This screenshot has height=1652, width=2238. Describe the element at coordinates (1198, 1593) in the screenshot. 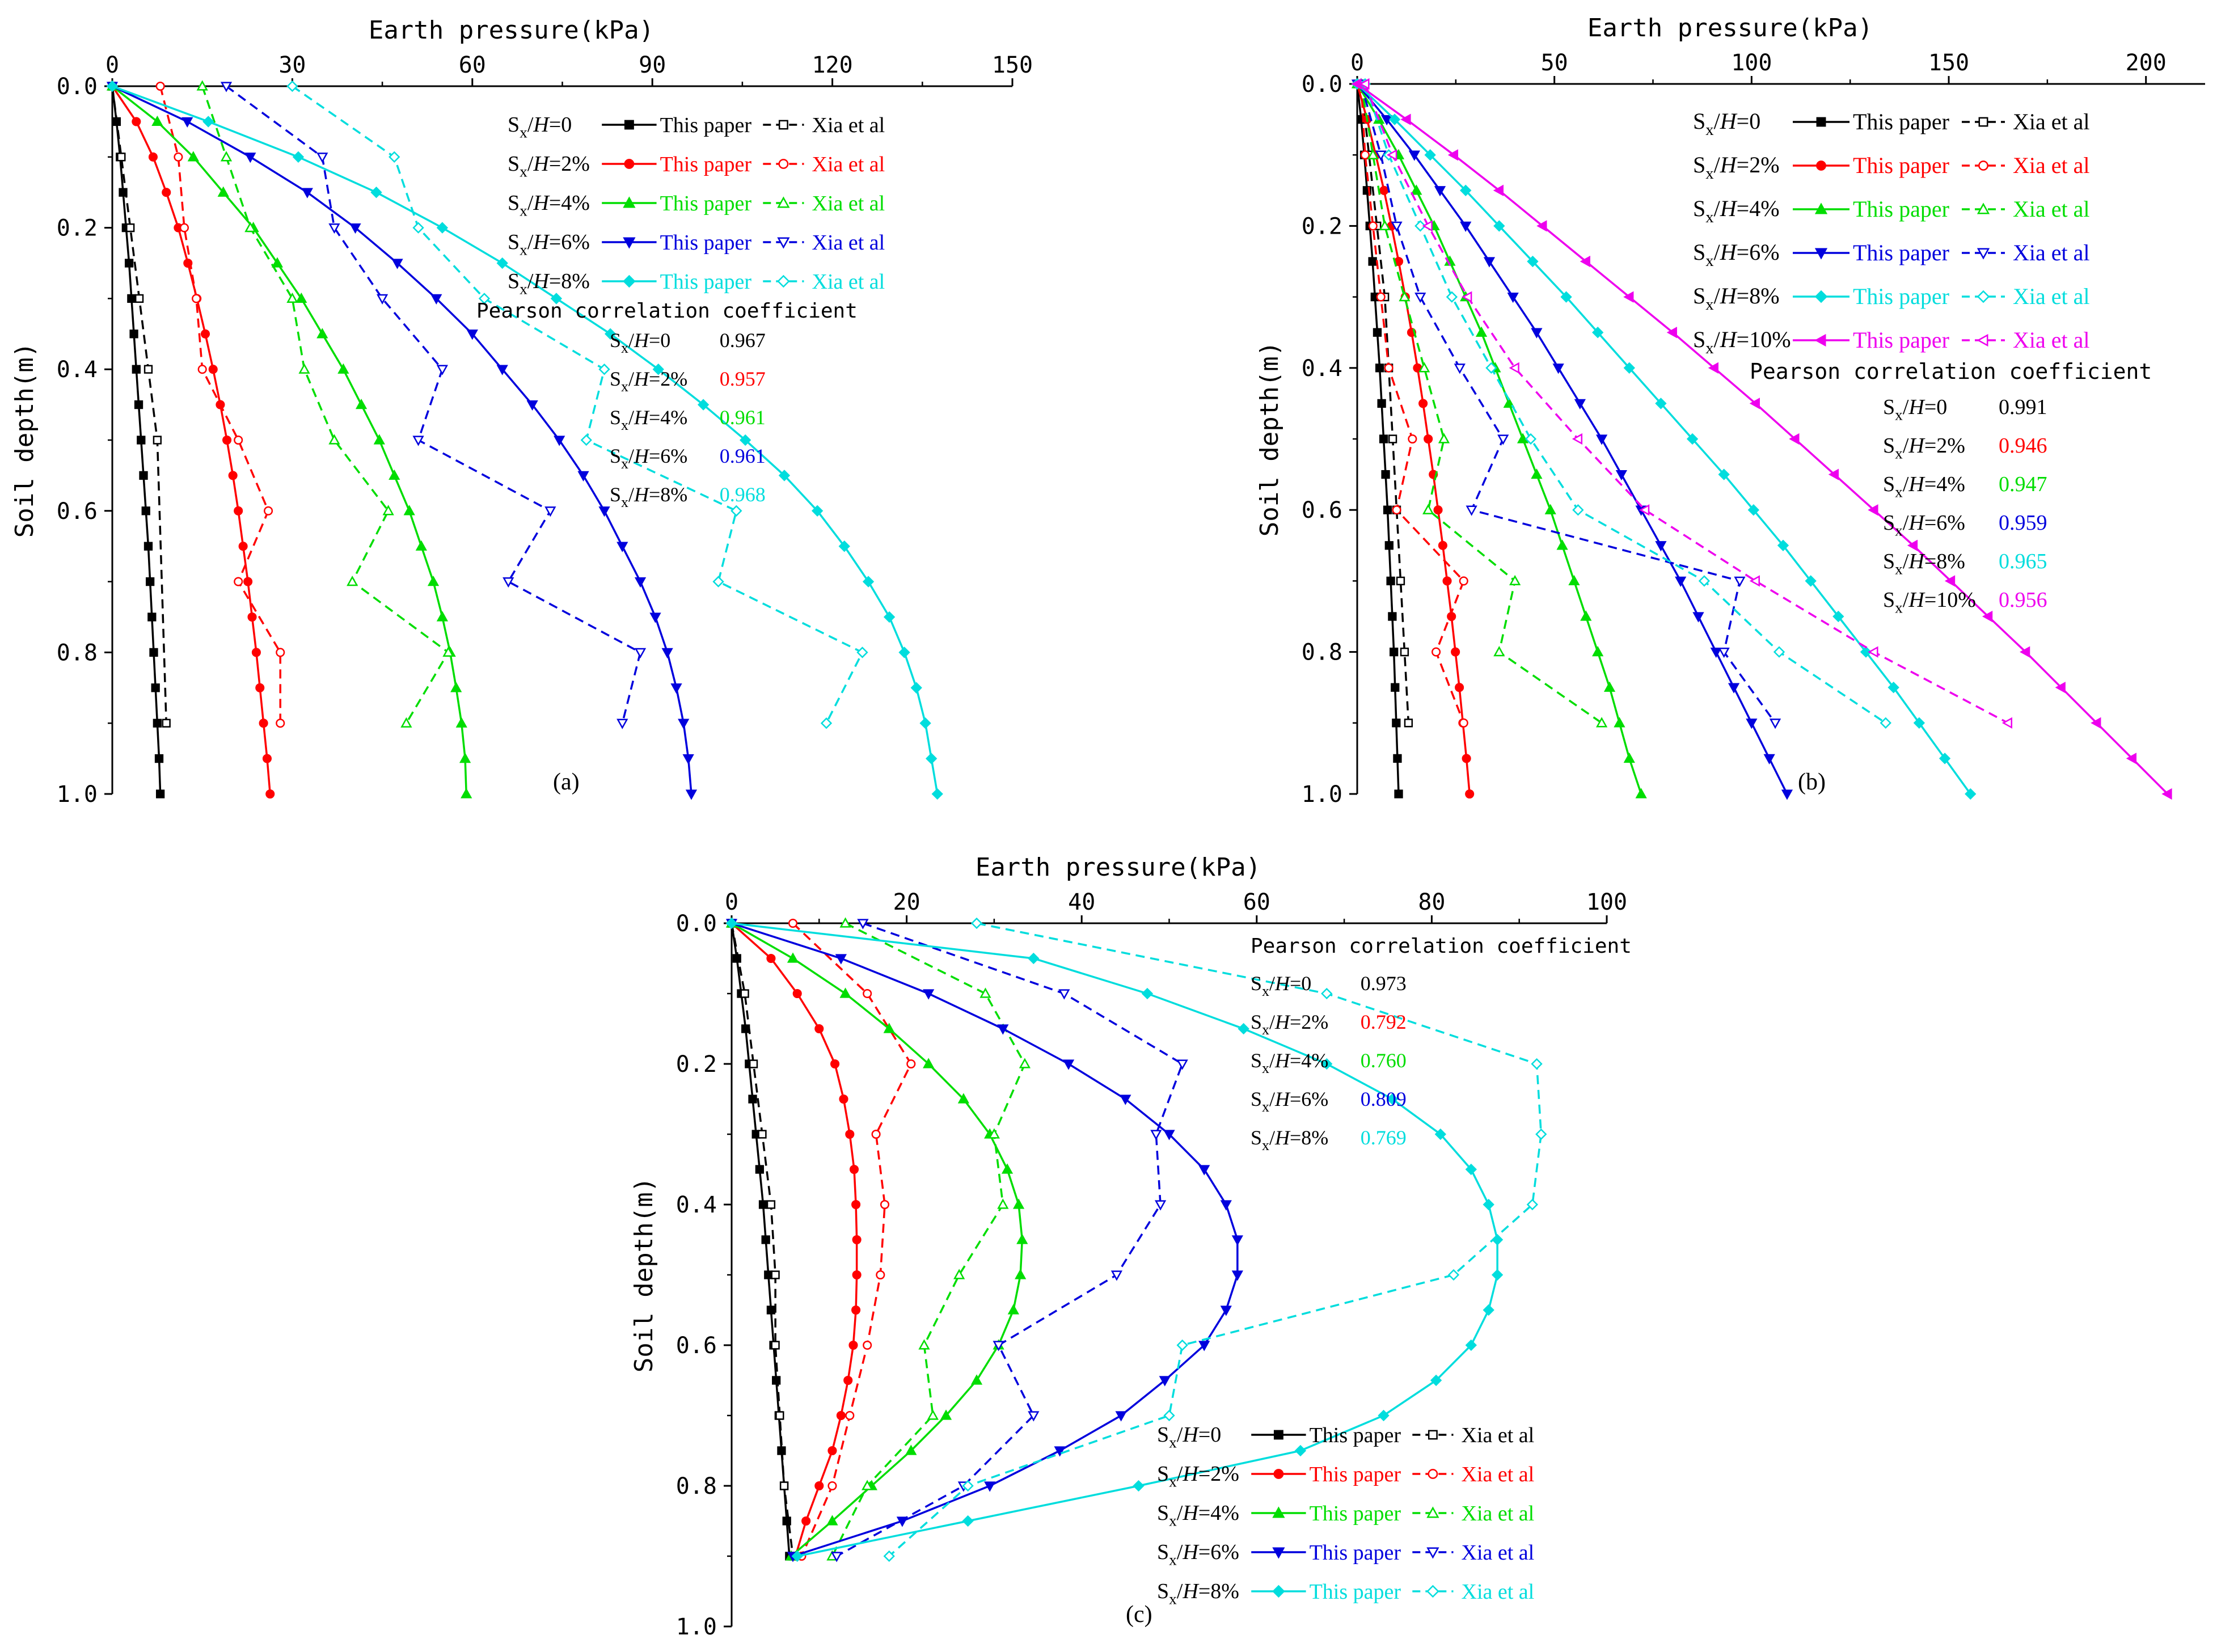

I see `legend-series-label: Sx/H=8%` at that location.